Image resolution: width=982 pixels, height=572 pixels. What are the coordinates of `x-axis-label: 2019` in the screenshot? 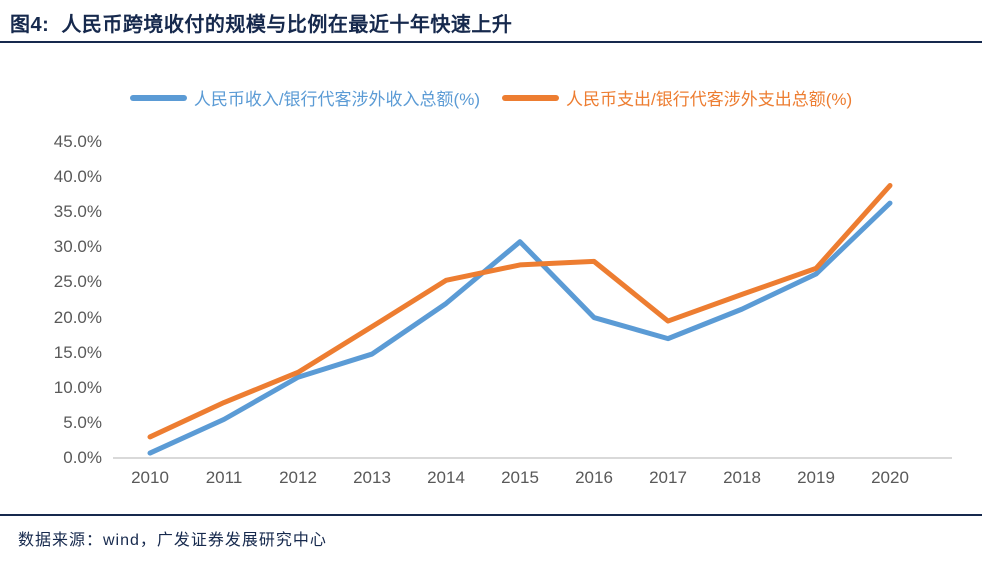 It's located at (816, 477).